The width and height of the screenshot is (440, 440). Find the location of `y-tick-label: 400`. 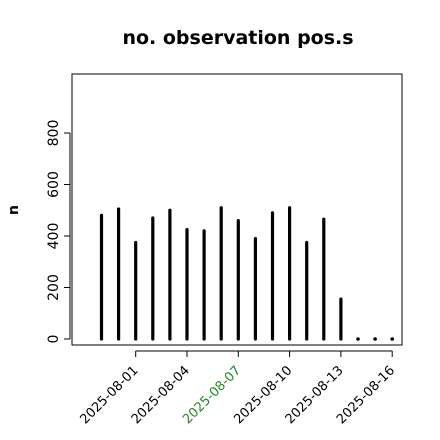

y-tick-label: 400 is located at coordinates (54, 236).